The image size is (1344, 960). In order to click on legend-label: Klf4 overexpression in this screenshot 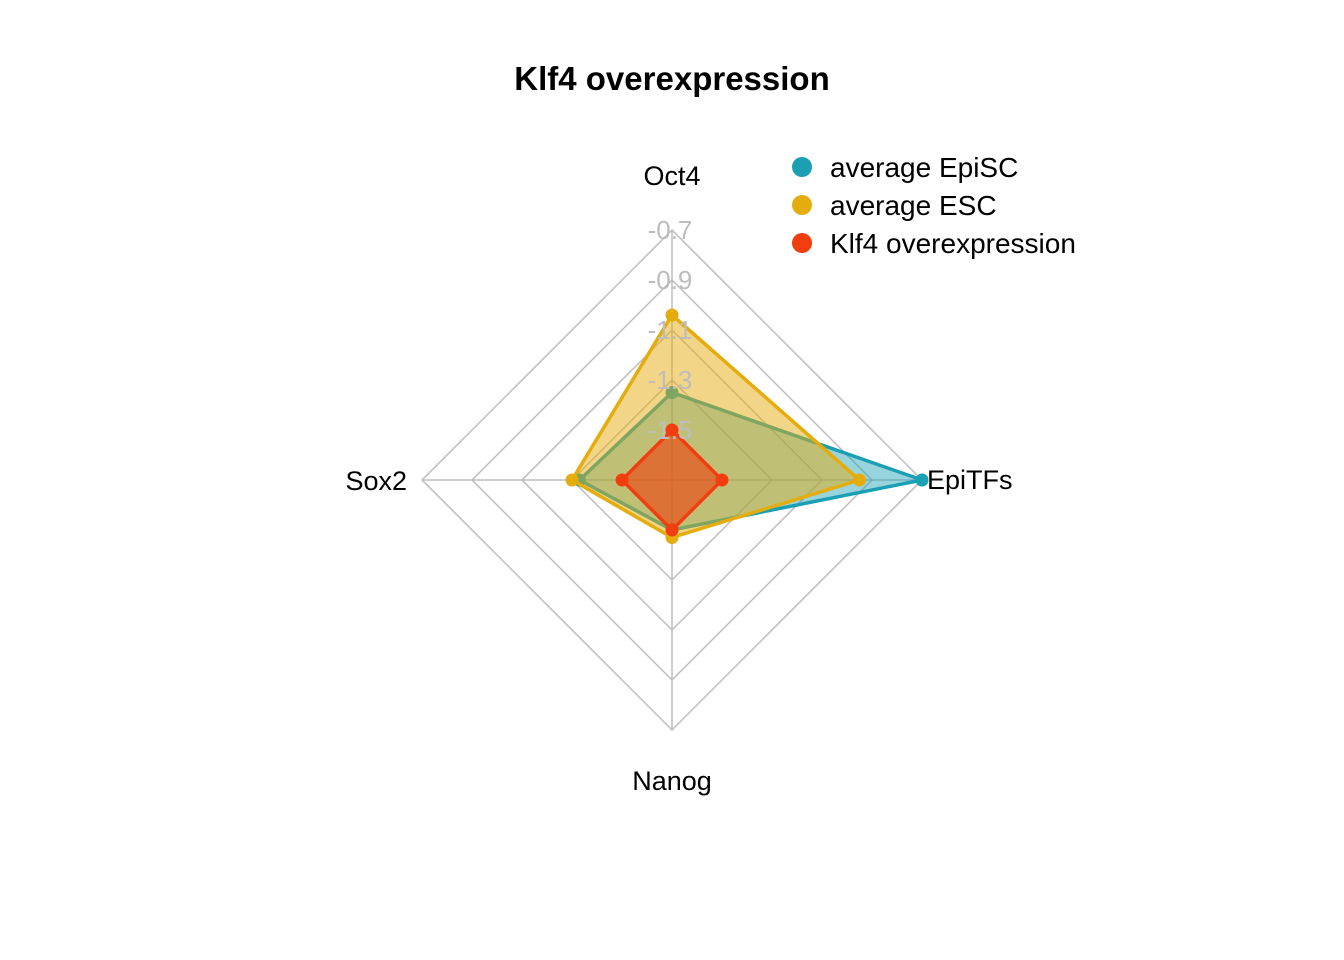, I will do `click(953, 243)`.